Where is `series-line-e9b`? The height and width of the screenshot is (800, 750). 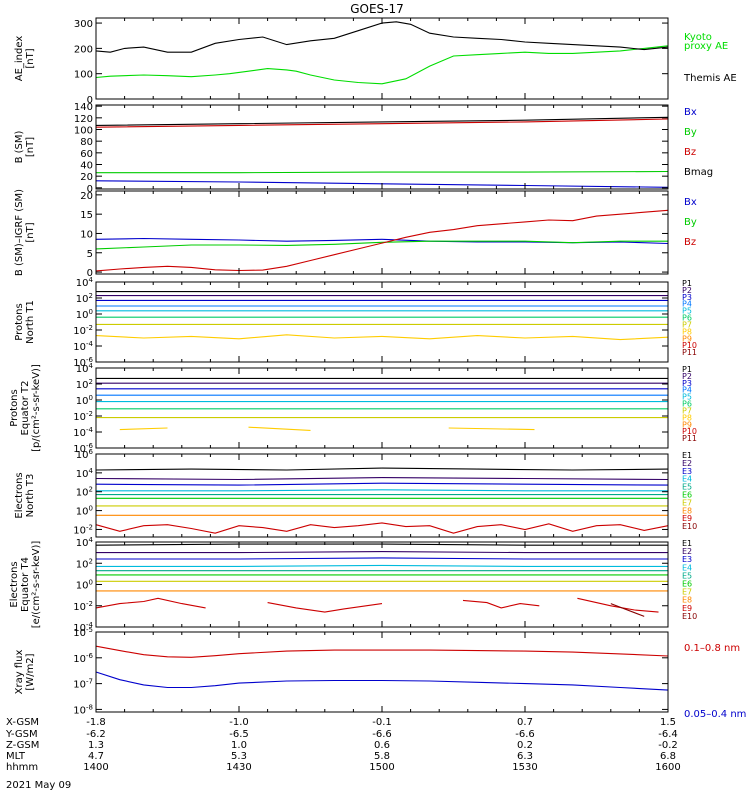
series-line-e9b is located at coordinates (325, 607).